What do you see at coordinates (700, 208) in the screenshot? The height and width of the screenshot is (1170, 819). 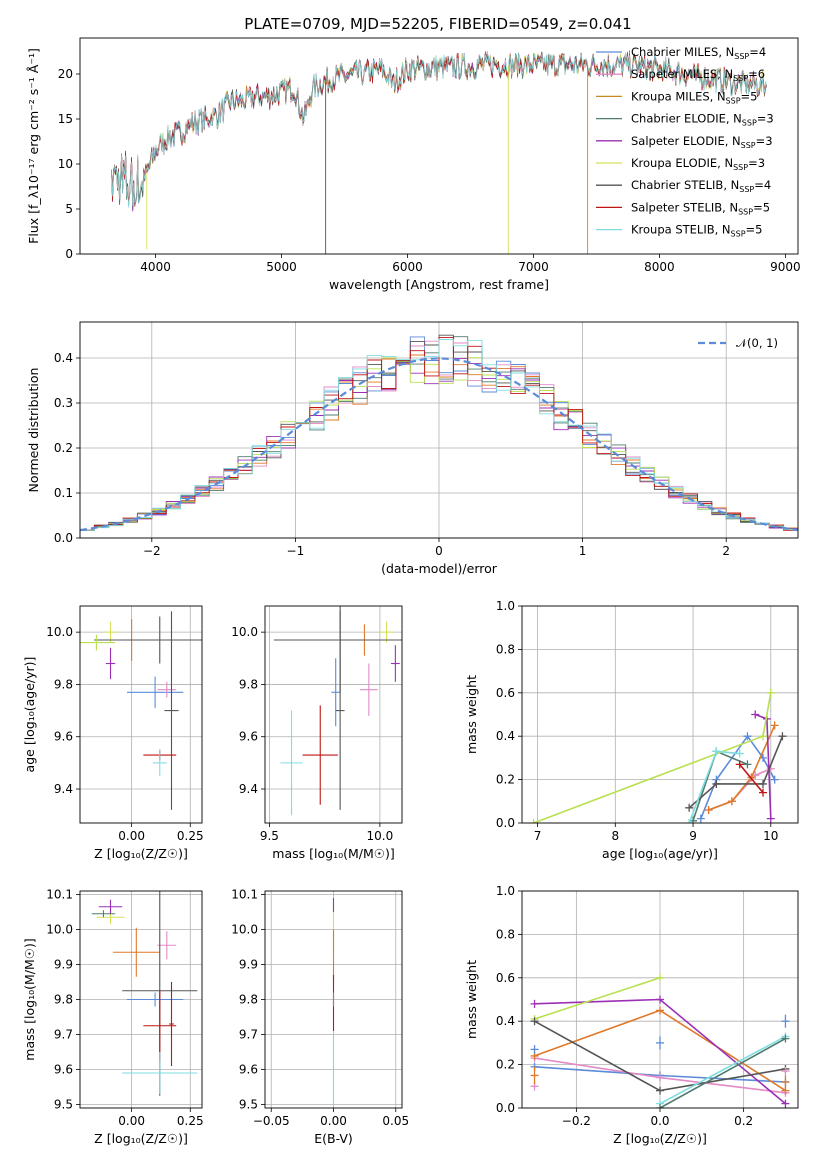 I see `legend-label: Salpeter STELIB, NSSP=5` at bounding box center [700, 208].